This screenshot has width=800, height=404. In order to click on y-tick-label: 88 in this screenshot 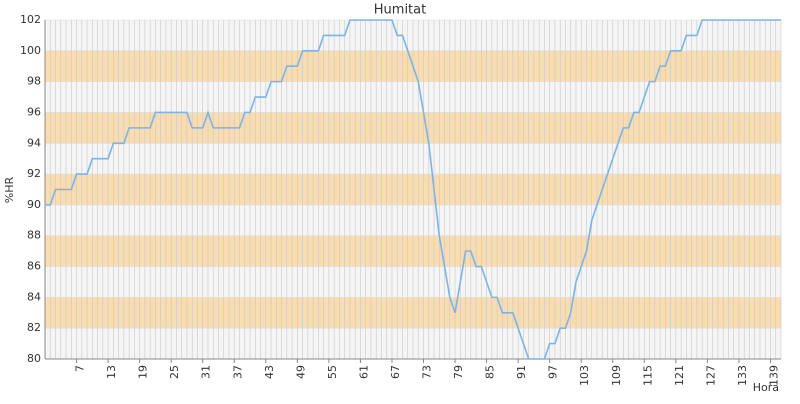, I will do `click(34, 235)`.